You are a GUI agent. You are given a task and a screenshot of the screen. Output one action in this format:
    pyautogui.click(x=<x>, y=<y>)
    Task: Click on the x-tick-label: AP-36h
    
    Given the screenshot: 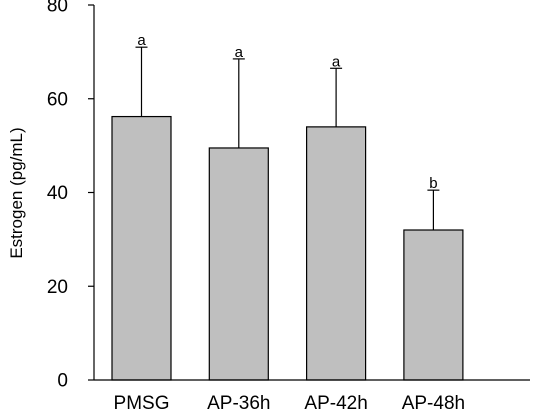 What is the action you would take?
    pyautogui.click(x=238, y=402)
    